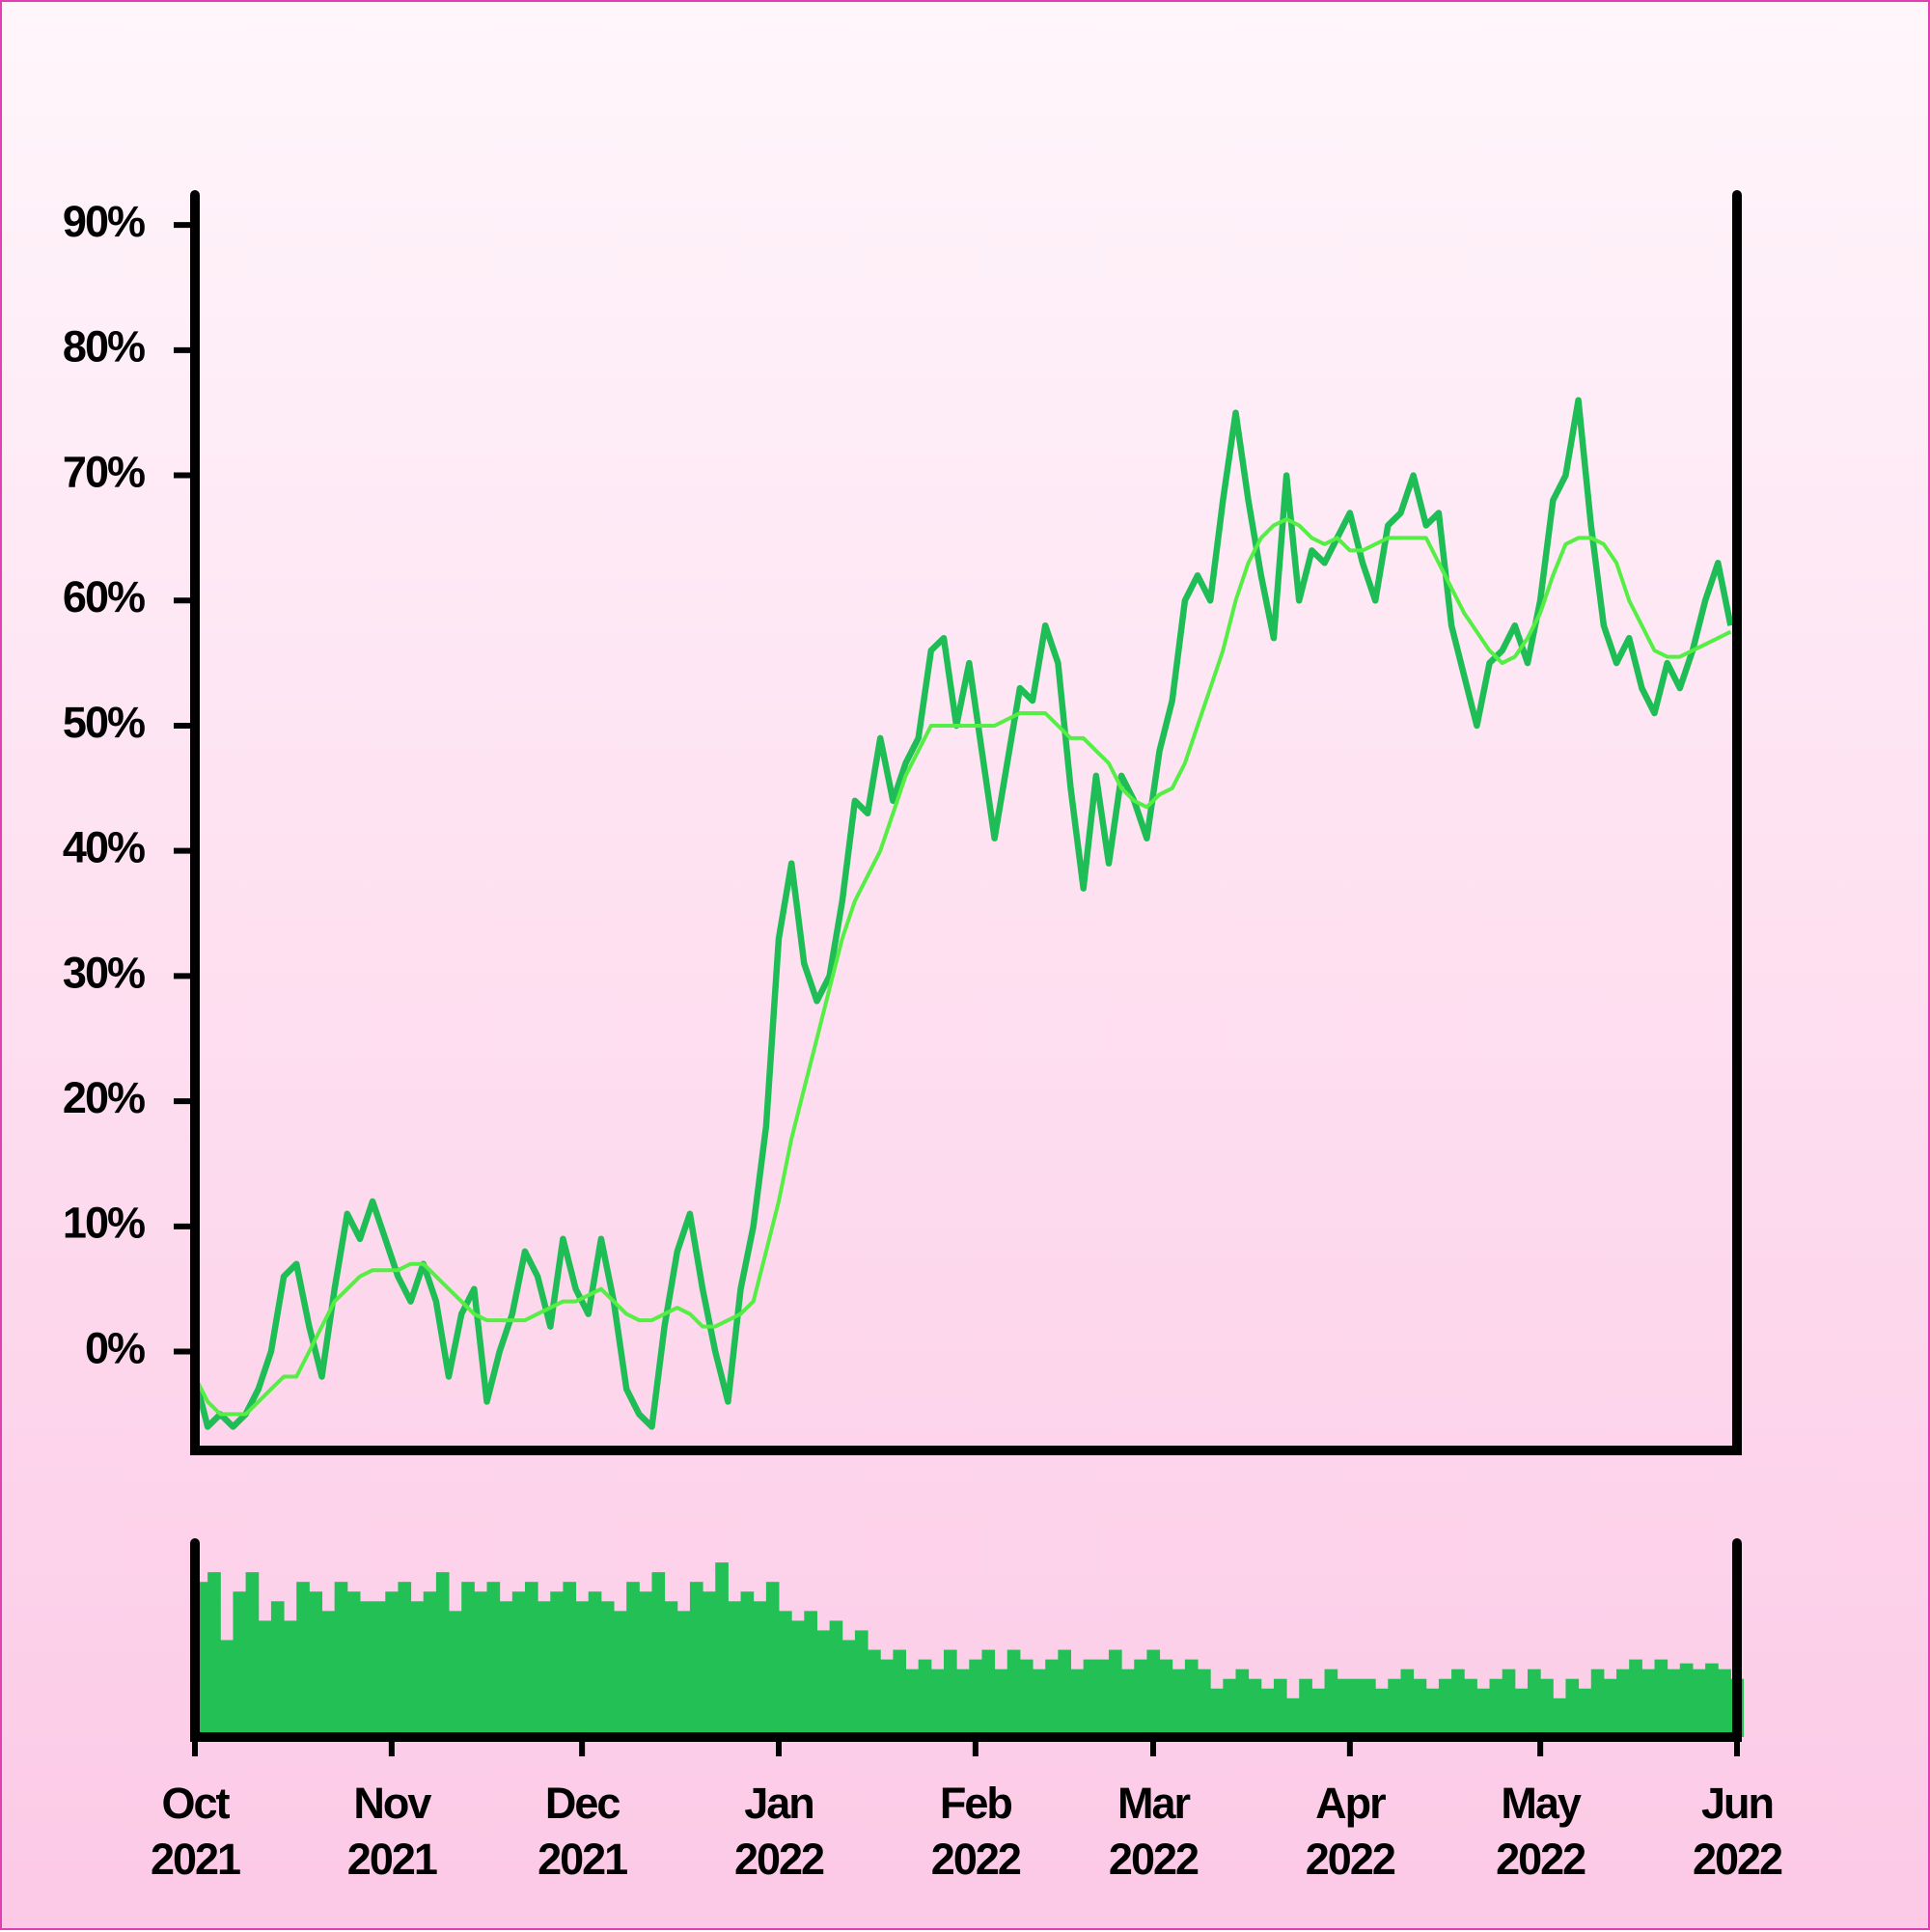 The height and width of the screenshot is (1932, 1930). Describe the element at coordinates (115, 1347) in the screenshot. I see `y-tick-label: 0%` at that location.